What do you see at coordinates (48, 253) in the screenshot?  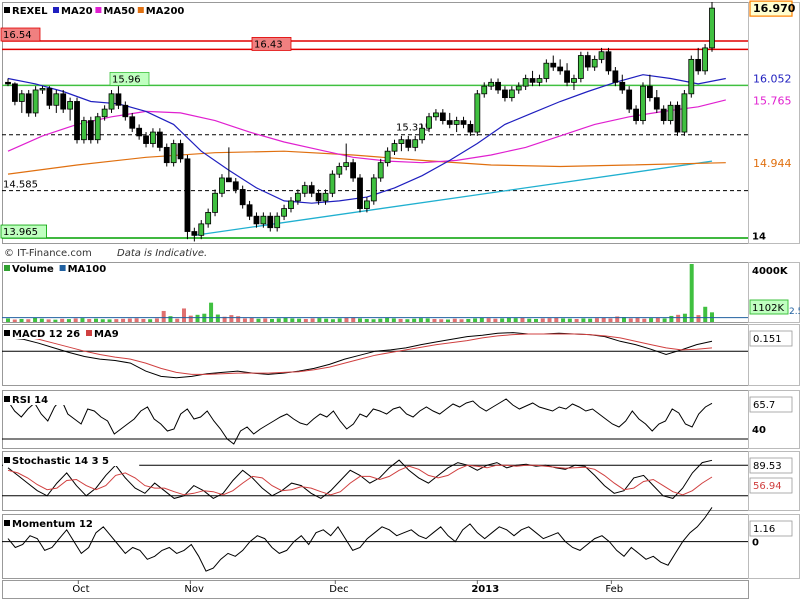 I see `watermark: © IT-Finance.com` at bounding box center [48, 253].